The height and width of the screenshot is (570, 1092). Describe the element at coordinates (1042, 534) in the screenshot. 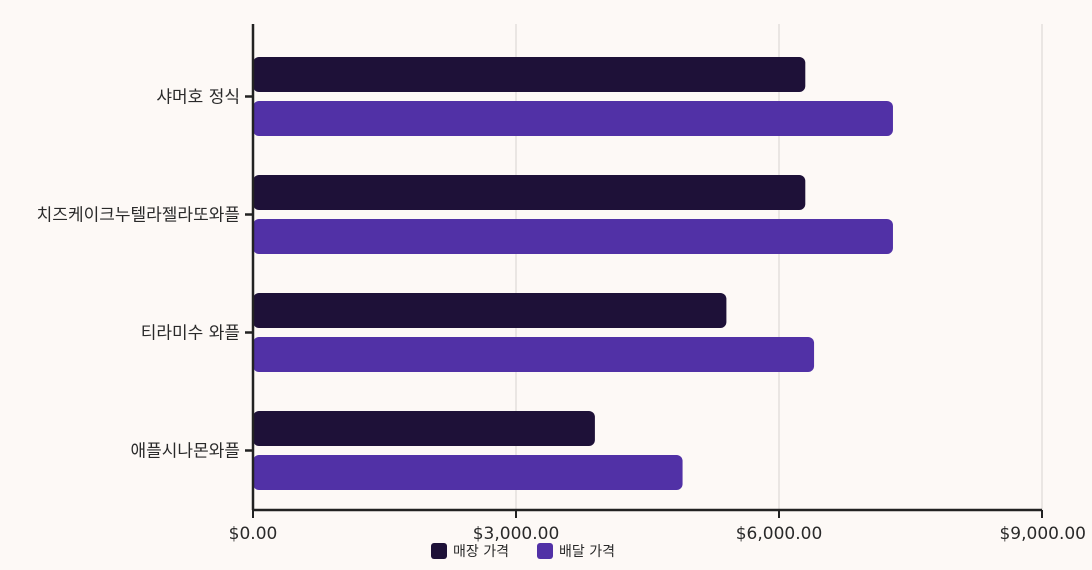

I see `x-tick-label: $9,000.00` at that location.